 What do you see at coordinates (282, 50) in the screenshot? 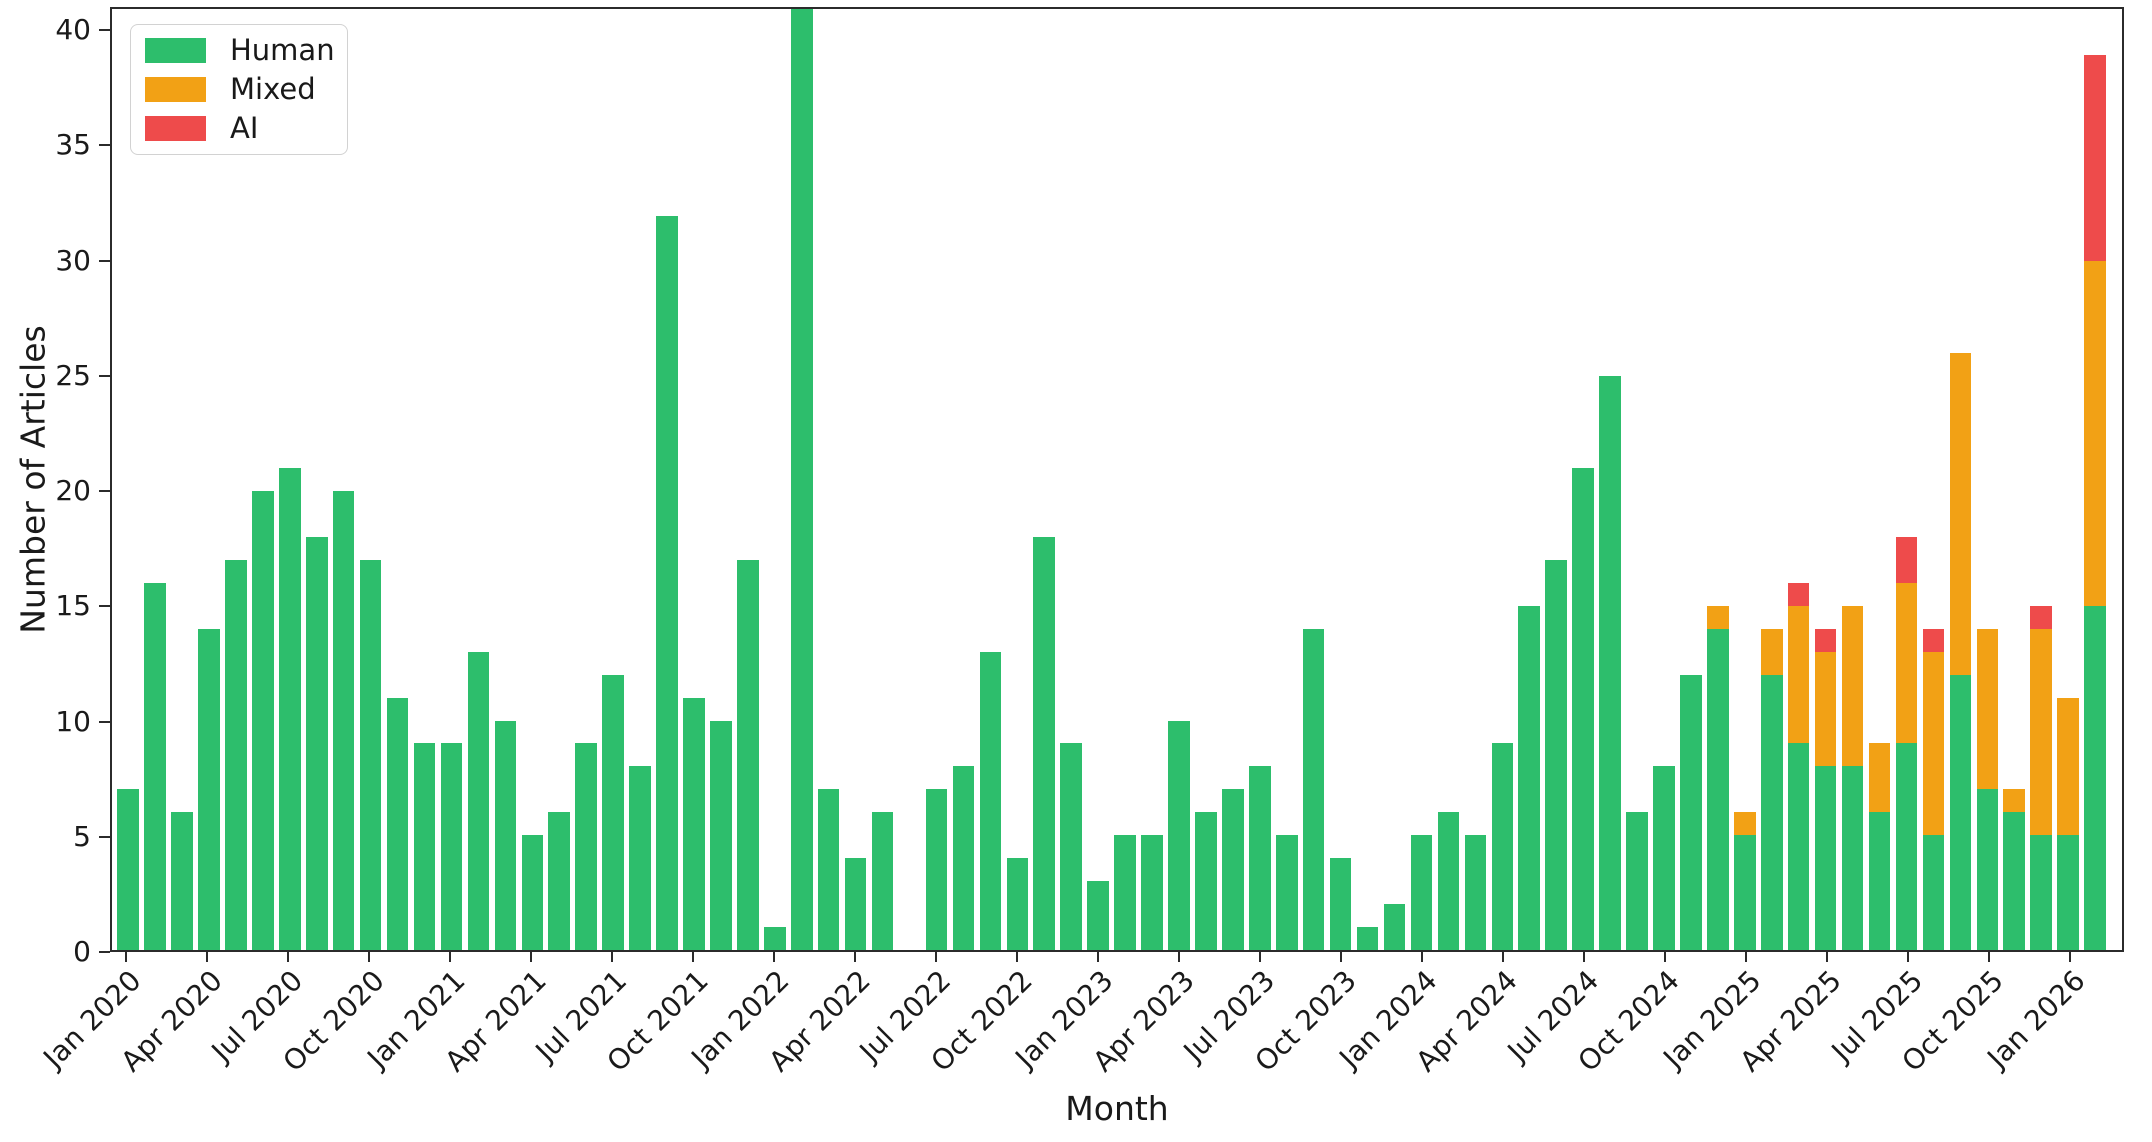
I see `legend-label-human: Human` at bounding box center [282, 50].